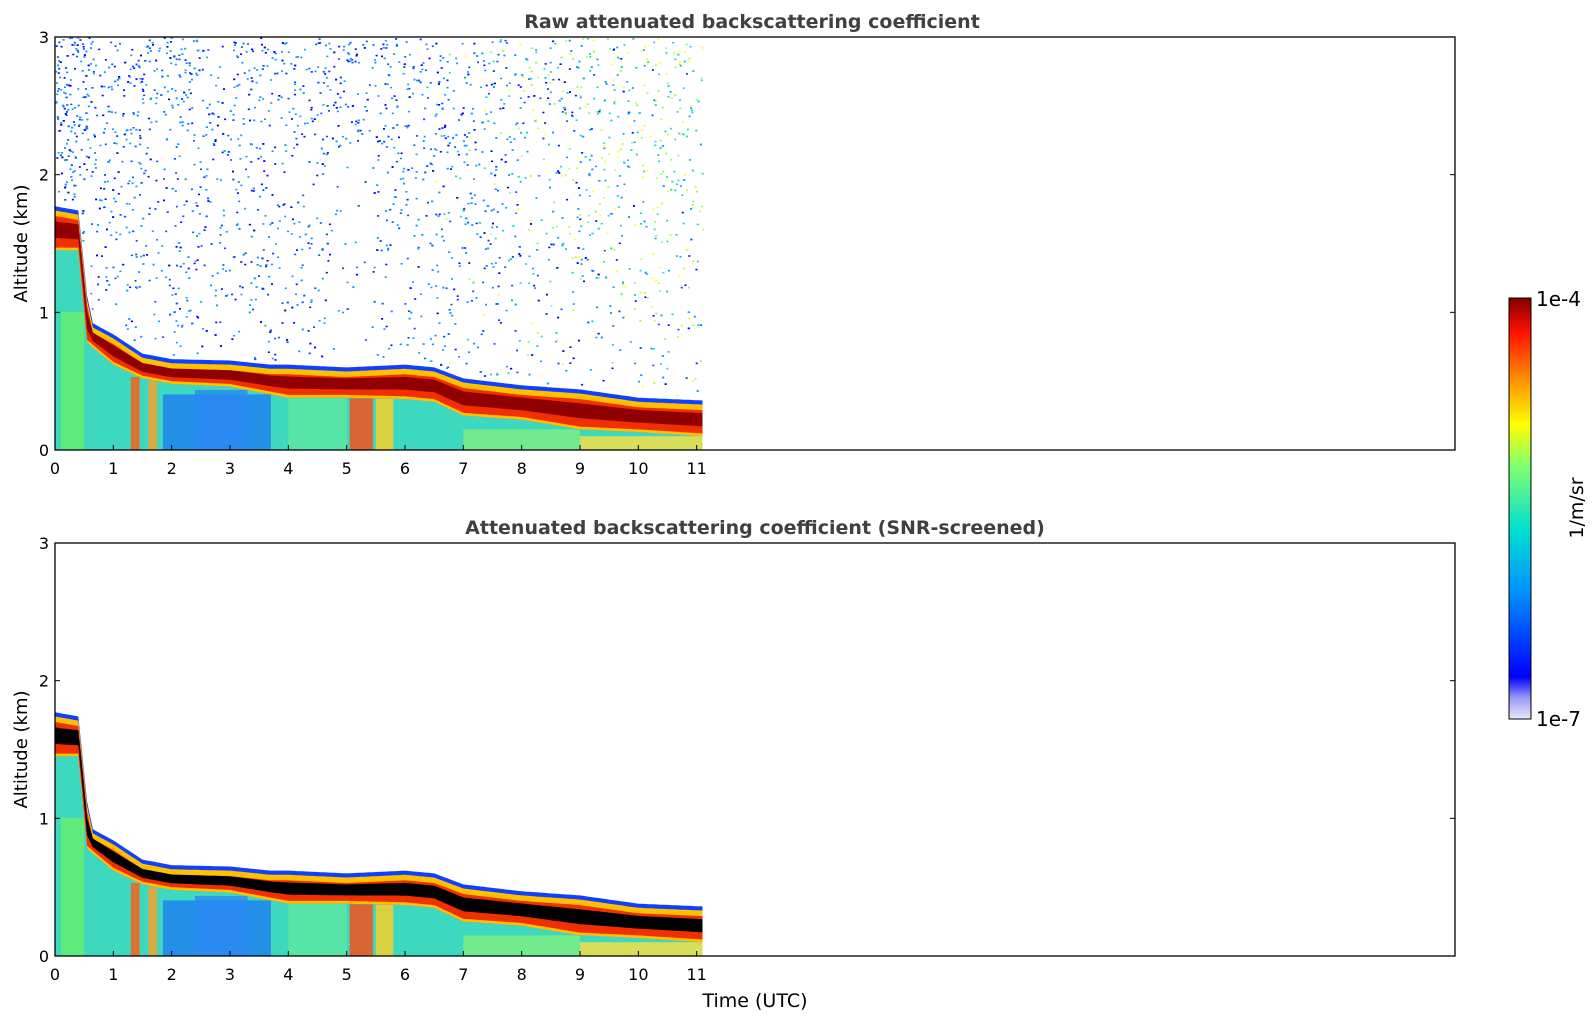  Describe the element at coordinates (135, 919) in the screenshot. I see `aerosol-stripe` at that location.